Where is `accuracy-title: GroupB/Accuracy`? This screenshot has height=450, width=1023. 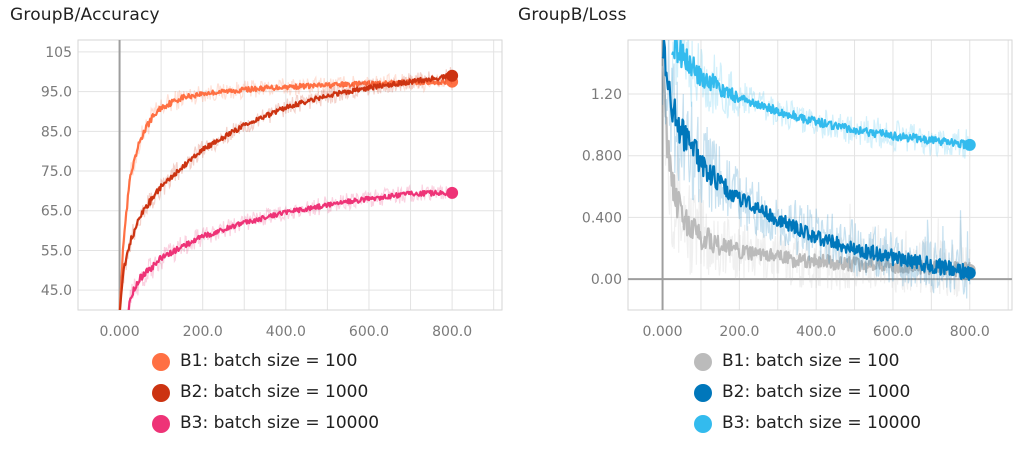
accuracy-title: GroupB/Accuracy is located at coordinates (85, 15).